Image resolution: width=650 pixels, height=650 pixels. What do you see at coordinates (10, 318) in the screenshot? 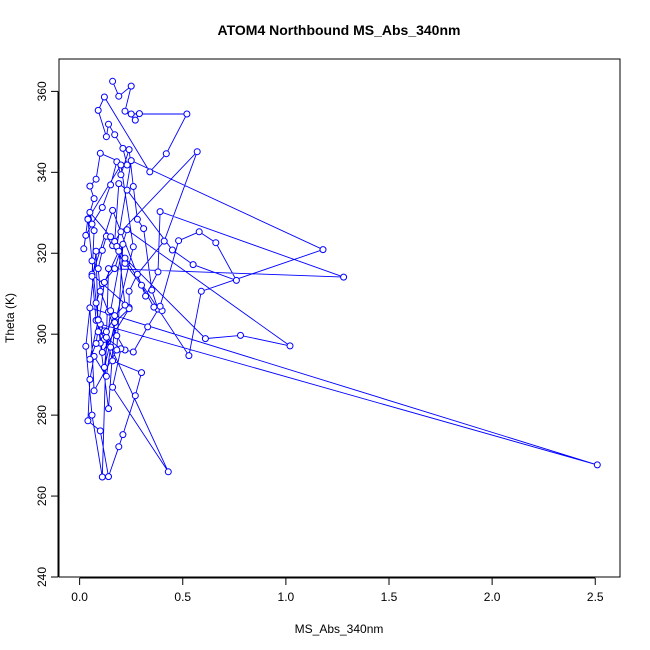
I see `y-axis-label: Theta (K)` at bounding box center [10, 318].